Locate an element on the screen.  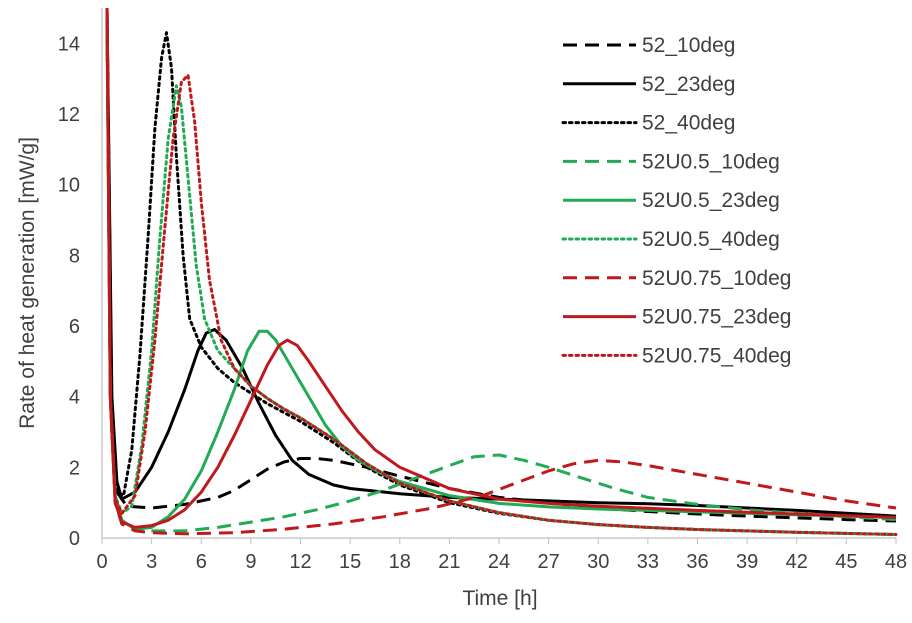
y-tick-label: 4 is located at coordinates (74, 398).